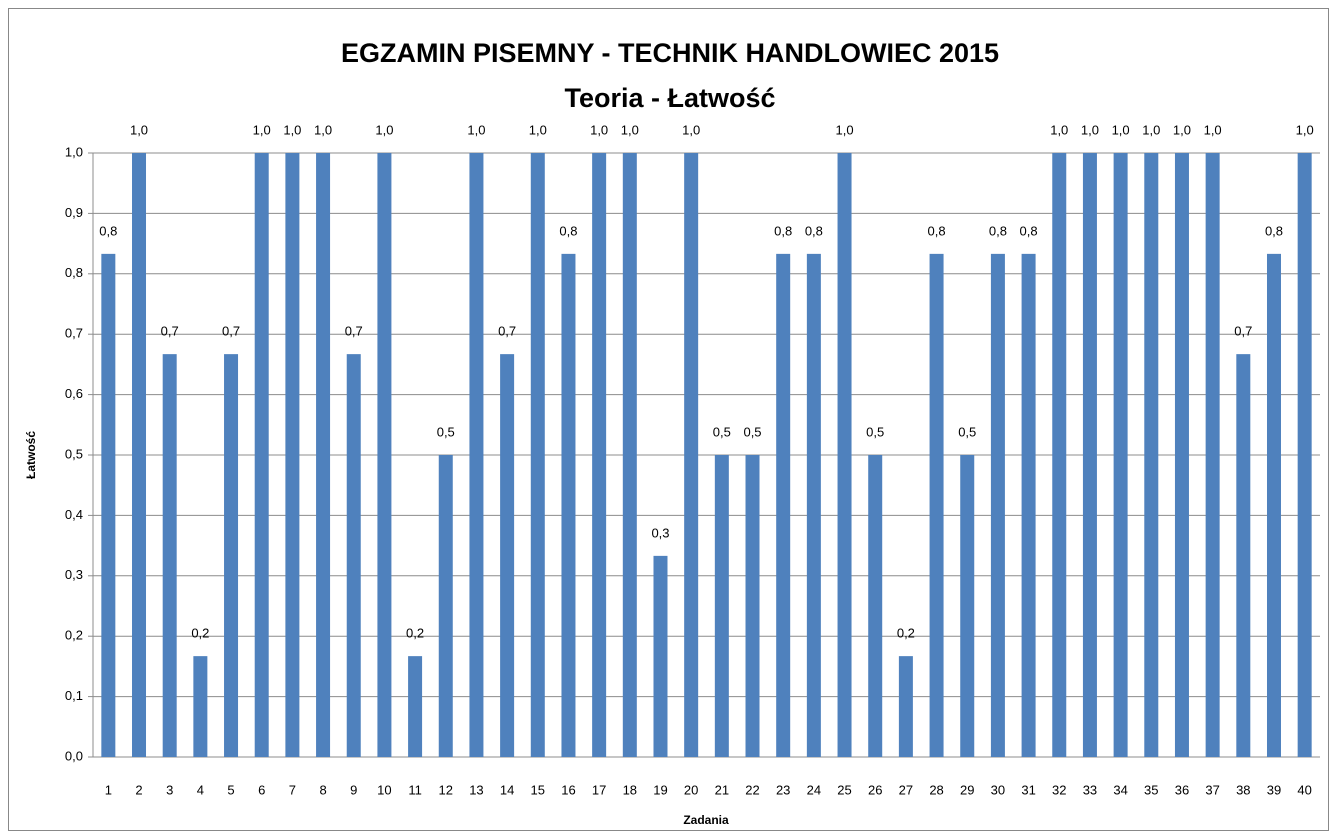 Image resolution: width=1335 pixels, height=832 pixels. I want to click on x-tick-label: 21, so click(722, 789).